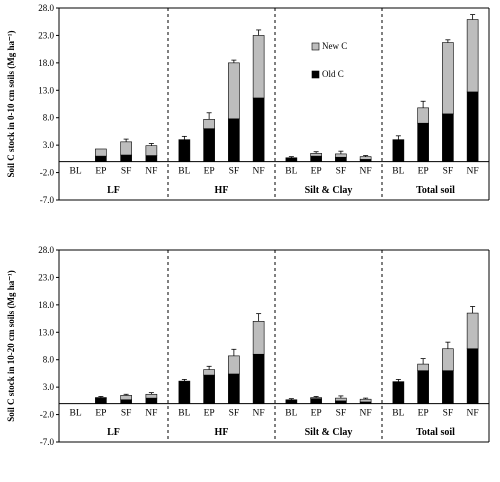 The height and width of the screenshot is (482, 500). I want to click on y-axis-label: Soil C stock in 0-10 cm soils (Mg ha⁻¹), so click(11, 104).